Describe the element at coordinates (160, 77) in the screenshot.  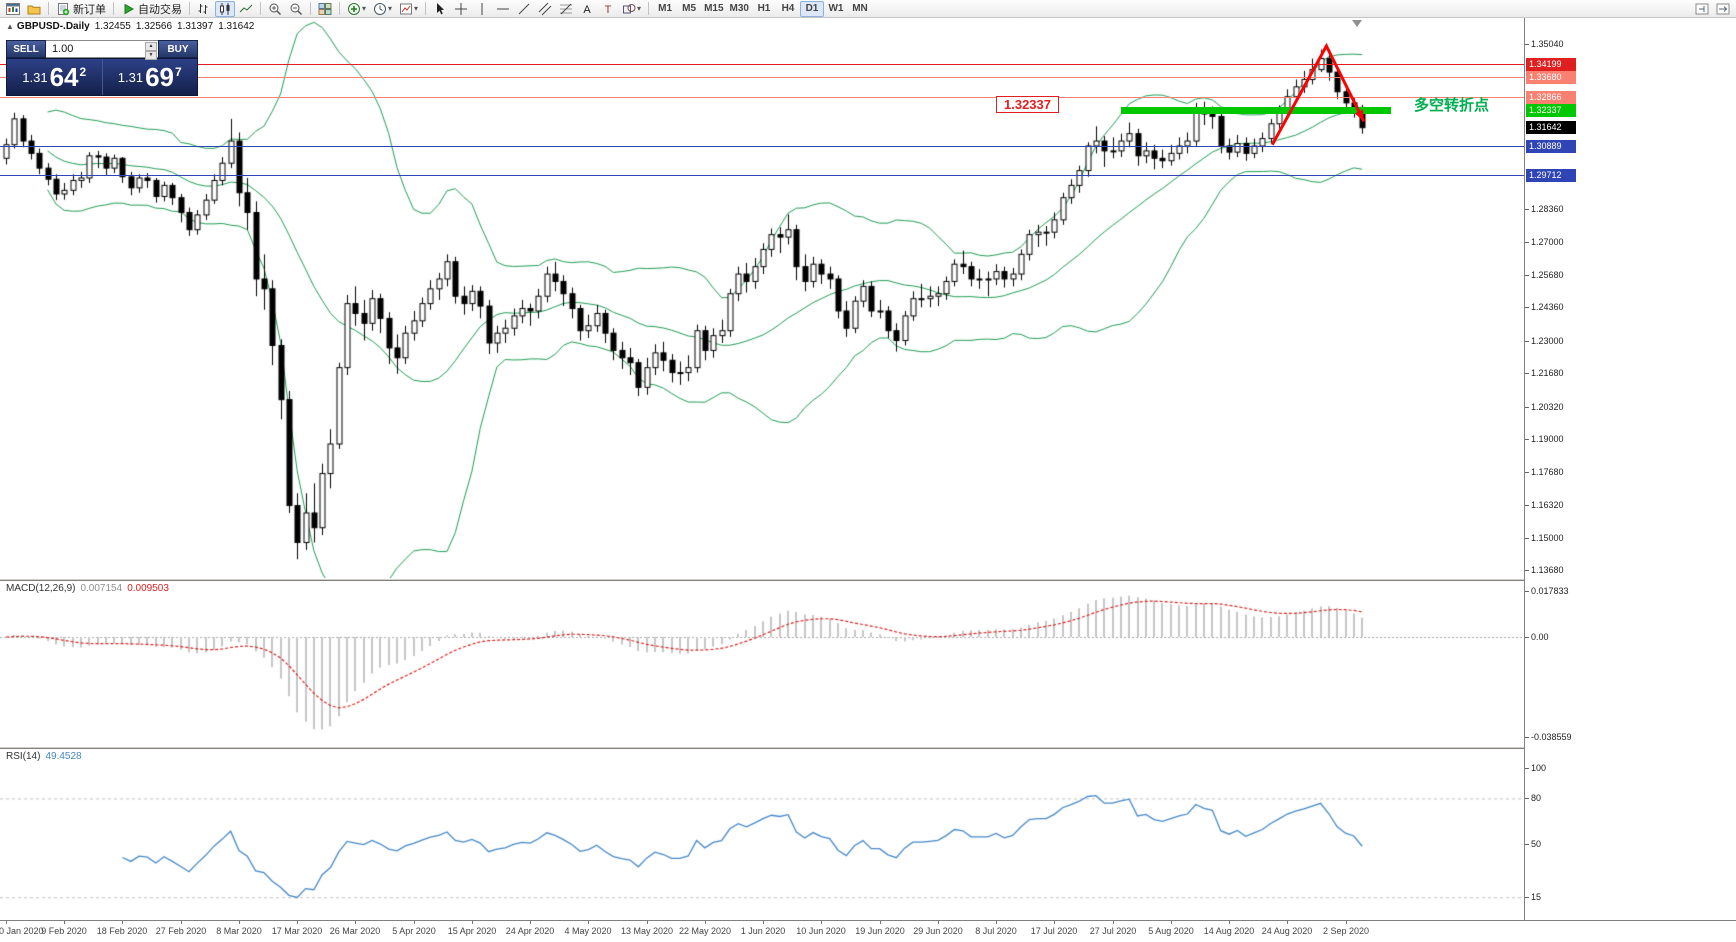
I see `buy-price-big: 69` at that location.